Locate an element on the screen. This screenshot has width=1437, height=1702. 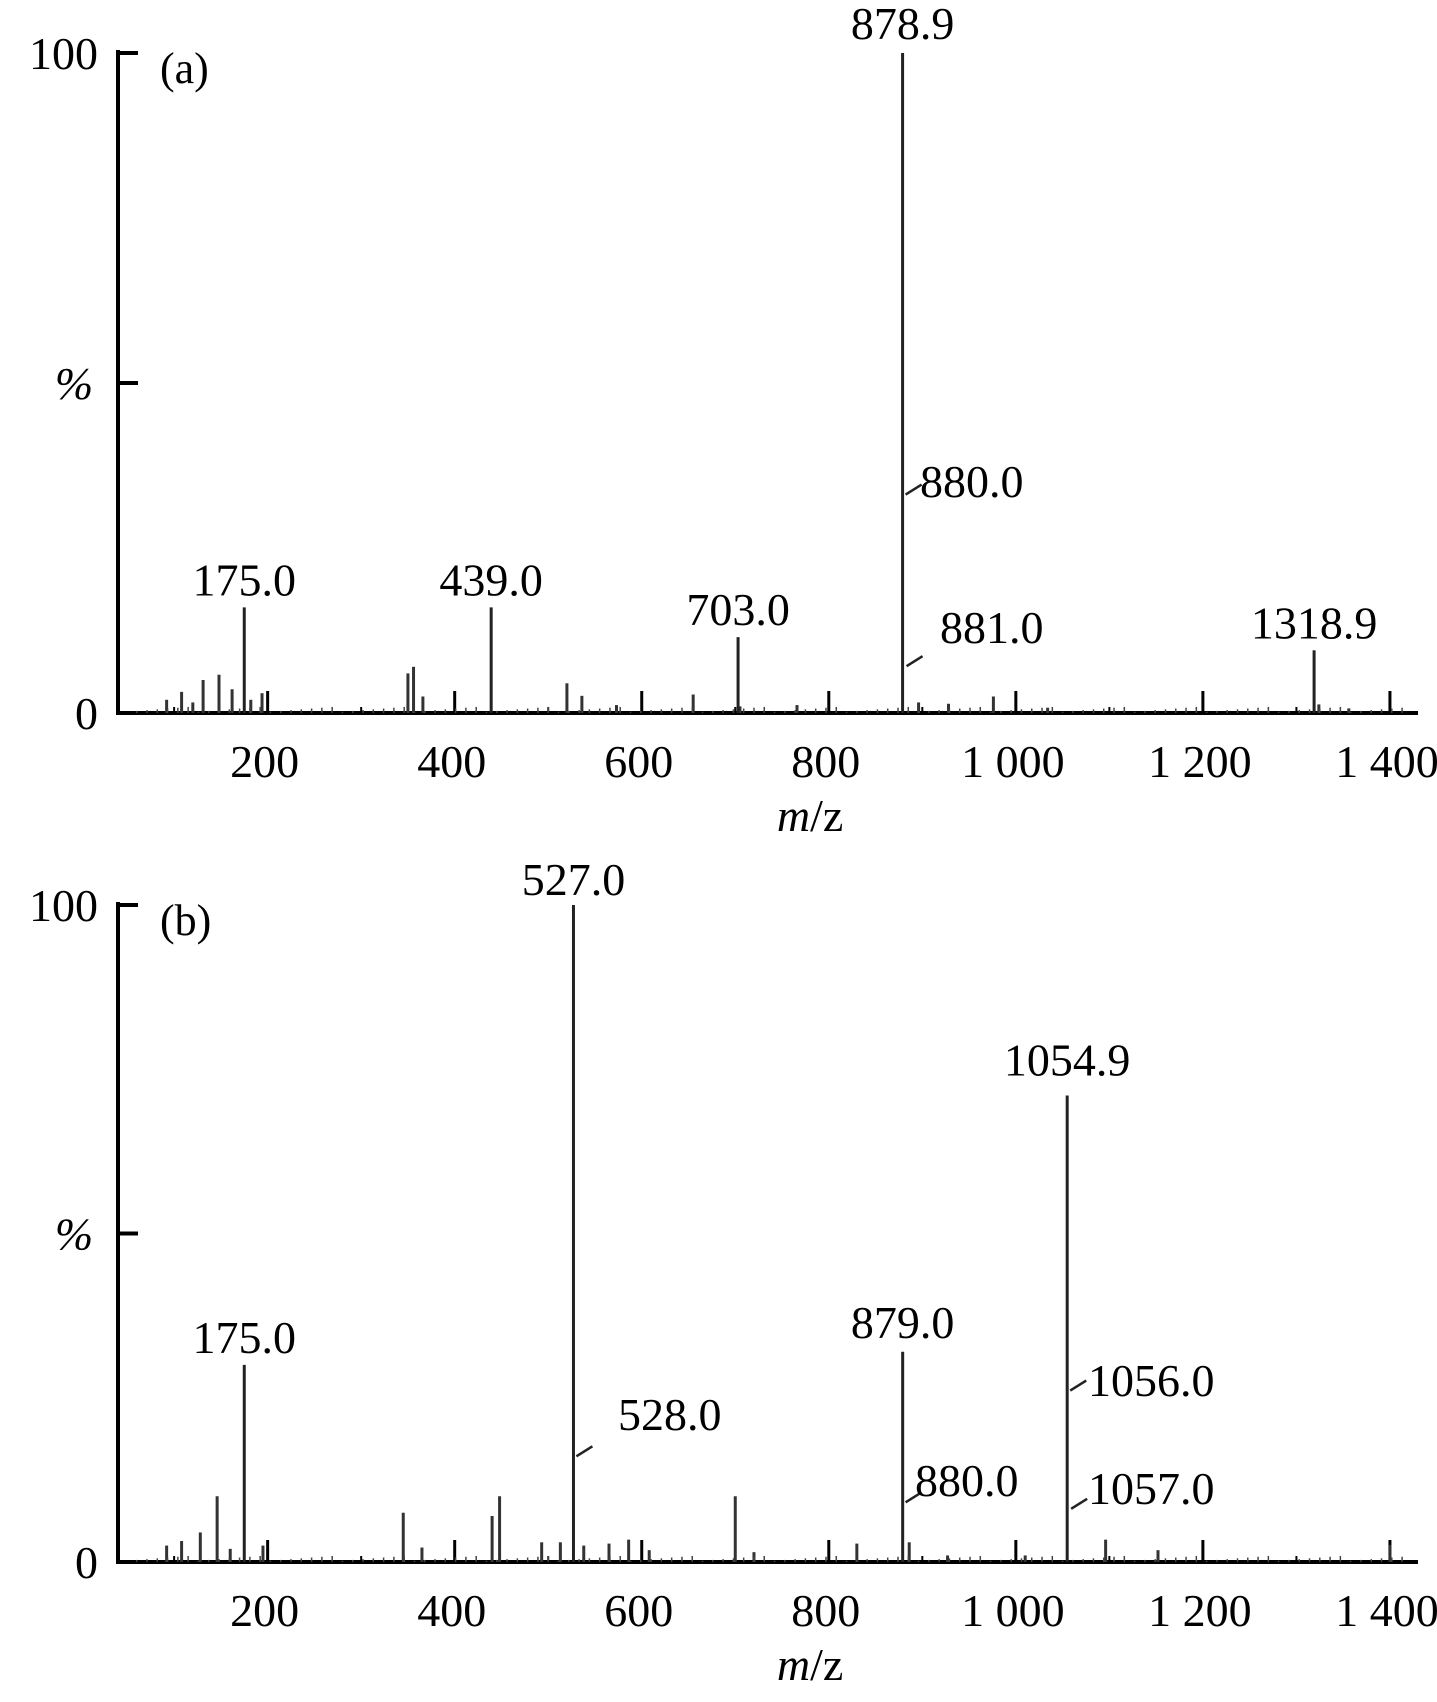
peak-label: 1054.9 is located at coordinates (1067, 1060).